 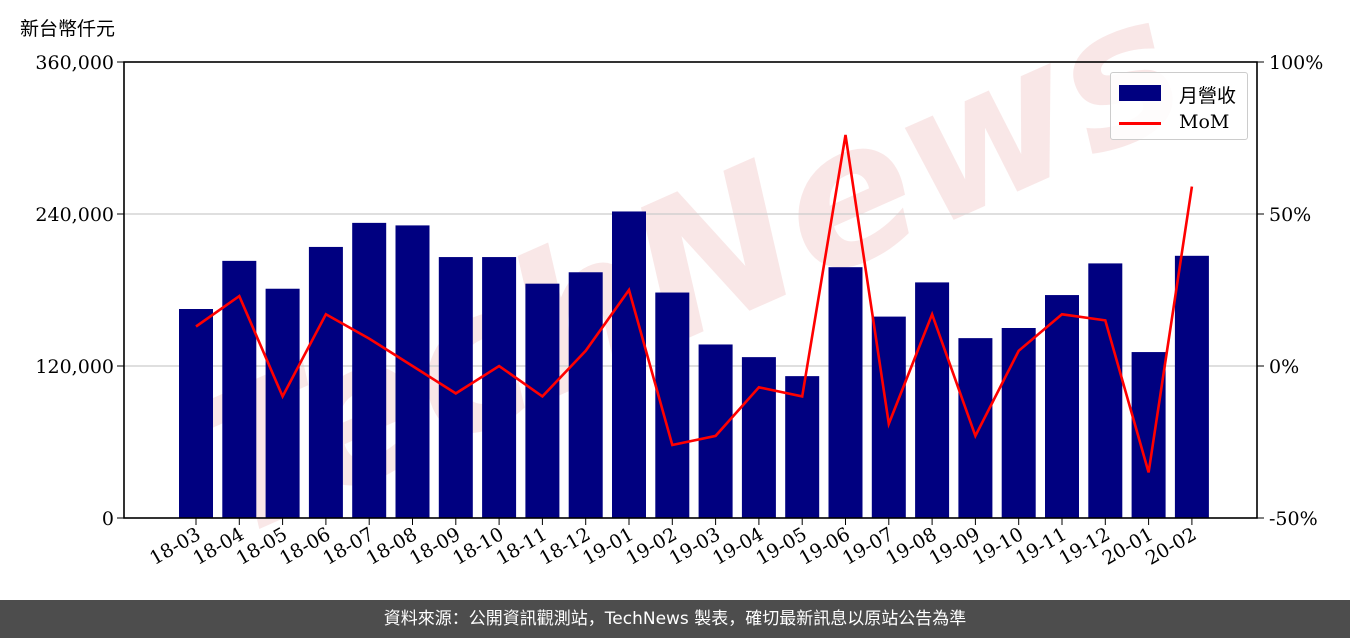 I want to click on footer-source-note: 資料來源：公開資訊觀測站，TechNews 製表，確切最新訊息以原站公告為準, so click(x=675, y=619).